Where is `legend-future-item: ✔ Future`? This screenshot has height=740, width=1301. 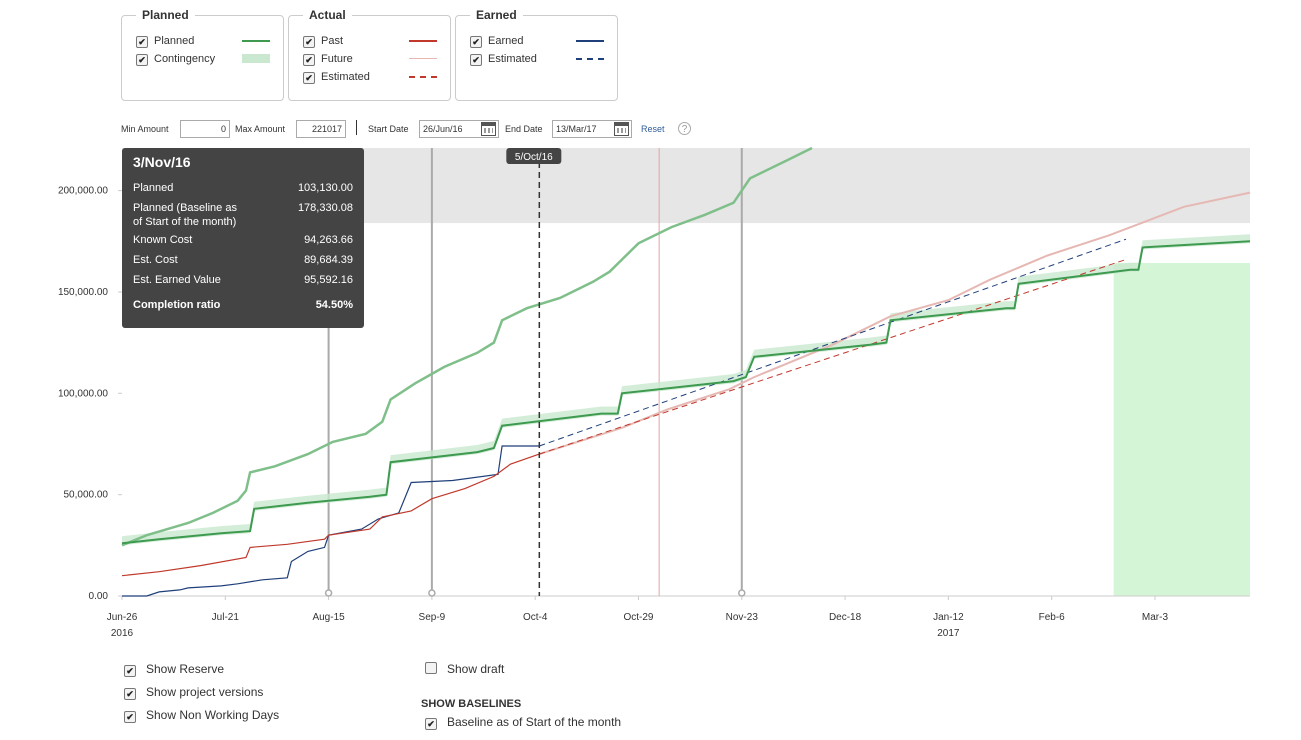 legend-future-item: ✔ Future is located at coordinates (328, 59).